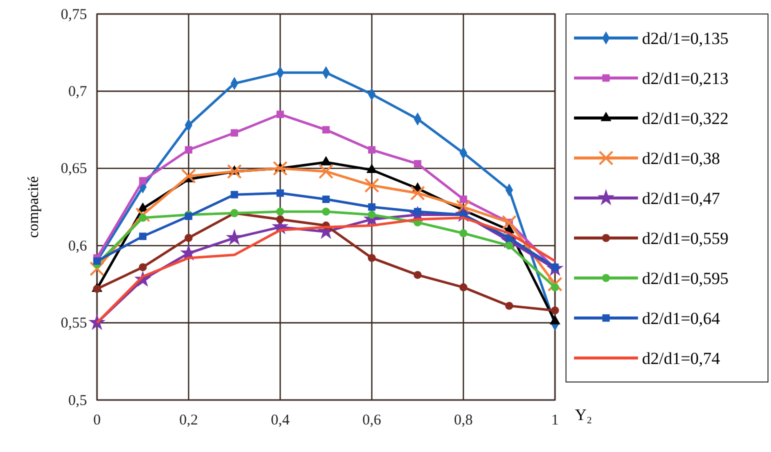 The image size is (771, 452). What do you see at coordinates (73, 324) in the screenshot?
I see `y-tick-label: 0,55` at bounding box center [73, 324].